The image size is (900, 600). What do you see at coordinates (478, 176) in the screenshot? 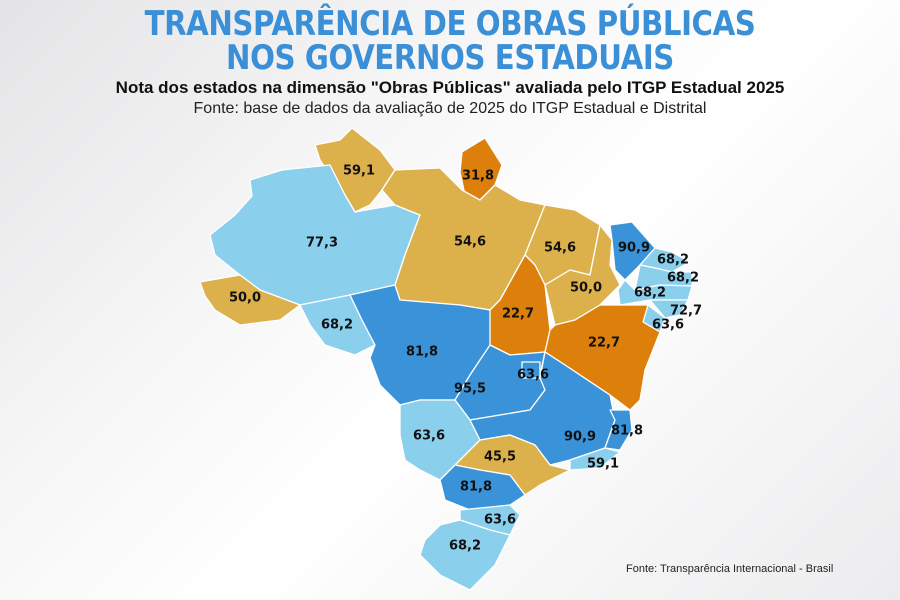
I see `state-value-label: 31,8` at bounding box center [478, 176].